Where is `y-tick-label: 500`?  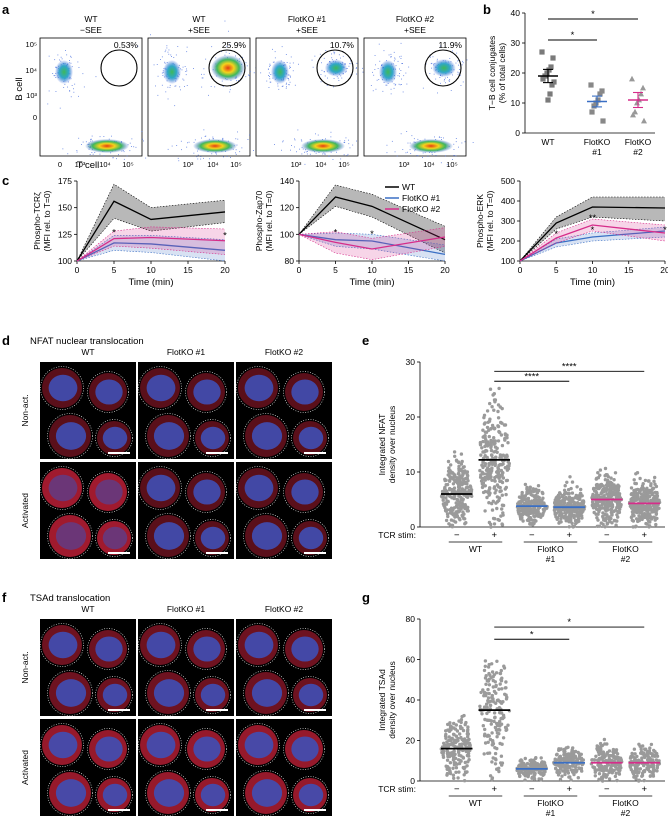 y-tick-label: 500 is located at coordinates (508, 181).